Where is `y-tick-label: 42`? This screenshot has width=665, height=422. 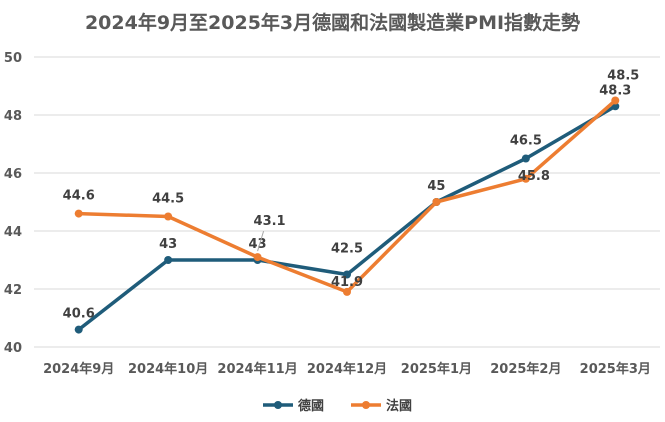
y-tick-label: 42 is located at coordinates (13, 290).